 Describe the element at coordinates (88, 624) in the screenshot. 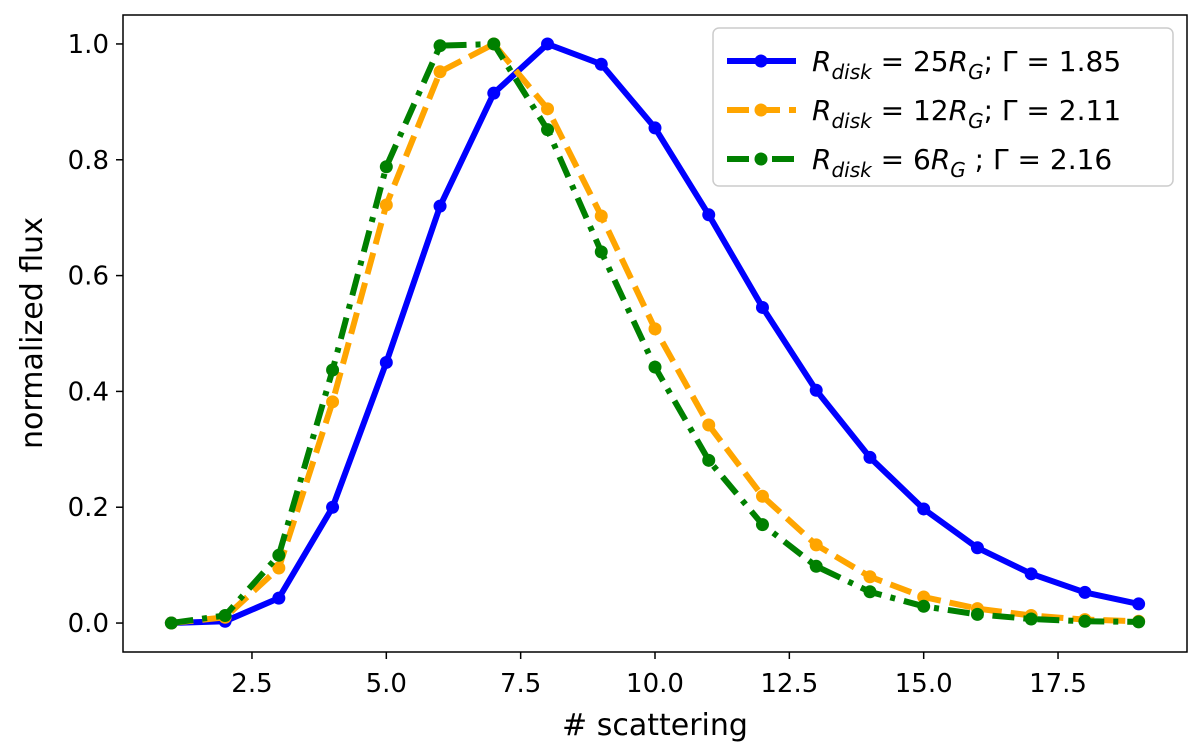

I see `y-tick-label: 0.0` at that location.